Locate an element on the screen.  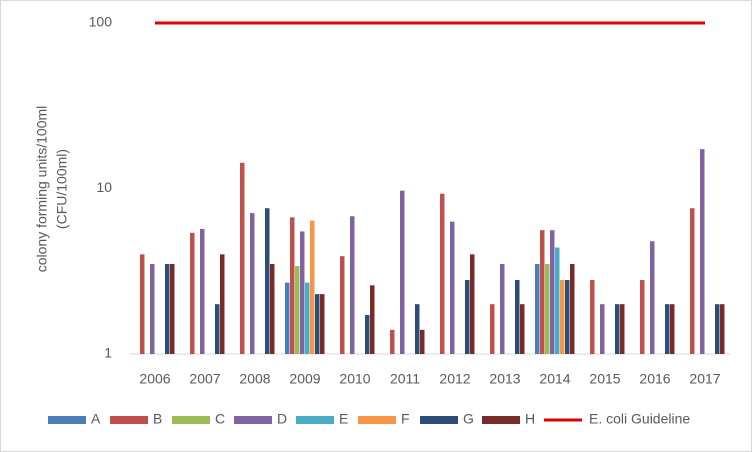
legend-label: G is located at coordinates (468, 419).